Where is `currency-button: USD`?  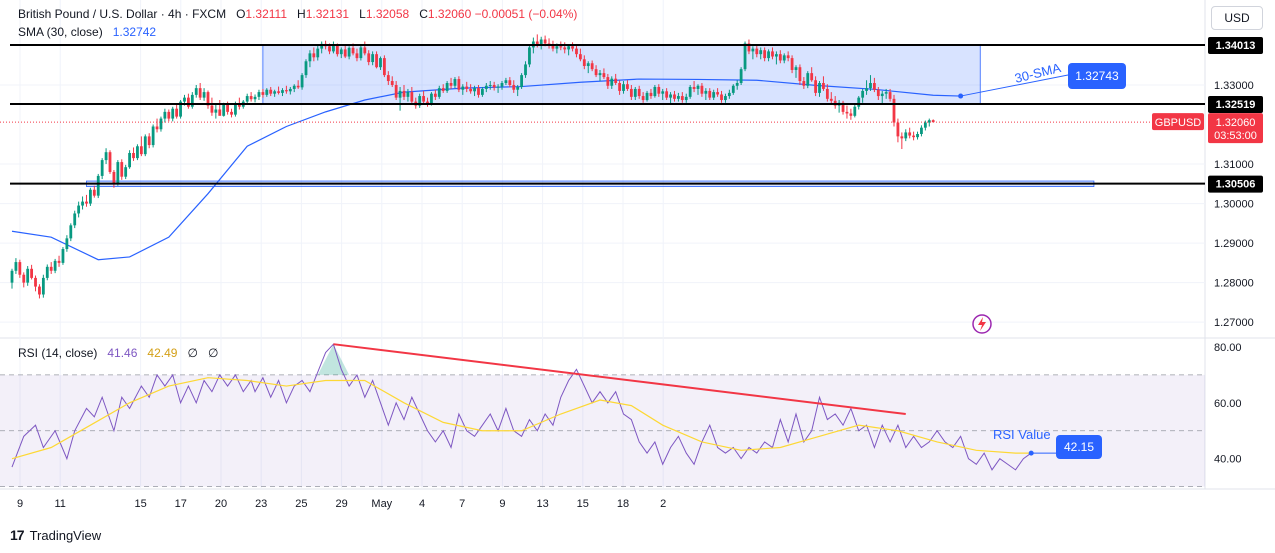
currency-button: USD is located at coordinates (1237, 18).